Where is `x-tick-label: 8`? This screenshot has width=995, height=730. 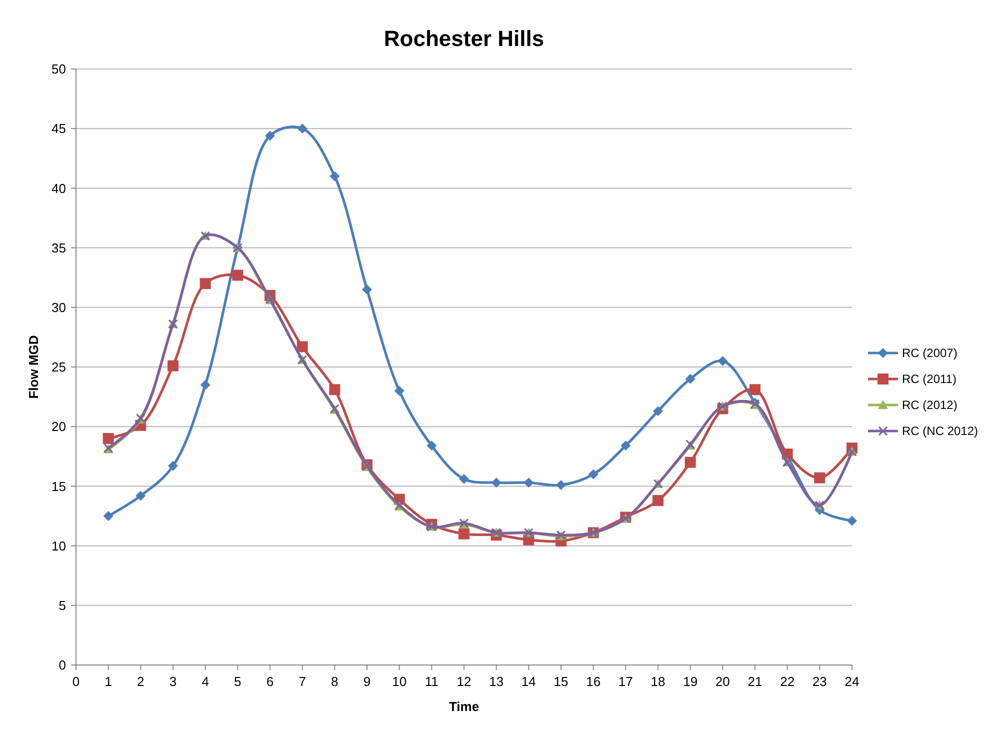
x-tick-label: 8 is located at coordinates (334, 681).